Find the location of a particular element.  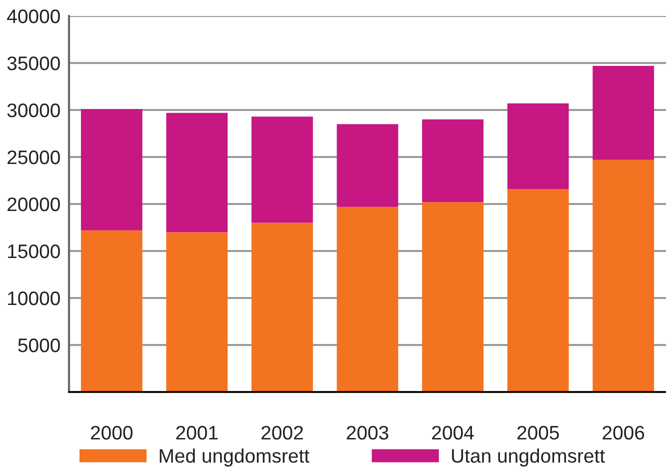

x-tick-label: 2006 is located at coordinates (623, 433).